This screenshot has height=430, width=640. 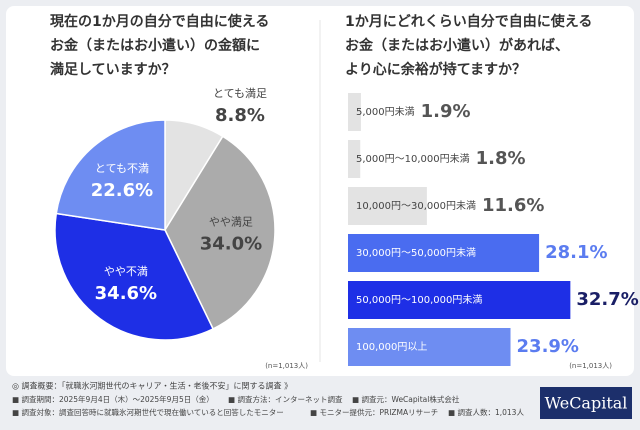 I want to click on bar-value: 1.9%, so click(x=446, y=111).